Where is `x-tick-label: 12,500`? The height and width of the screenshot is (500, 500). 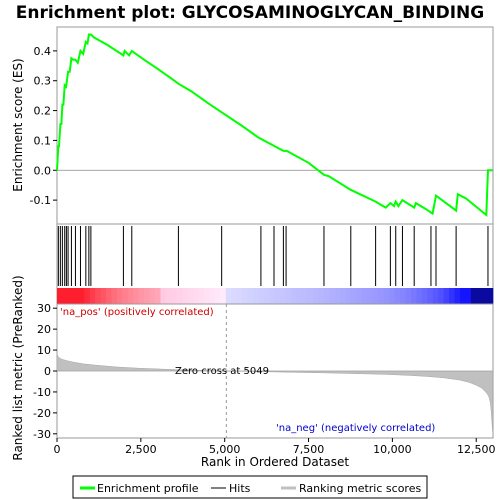
x-tick-label: 12,500 is located at coordinates (476, 449).